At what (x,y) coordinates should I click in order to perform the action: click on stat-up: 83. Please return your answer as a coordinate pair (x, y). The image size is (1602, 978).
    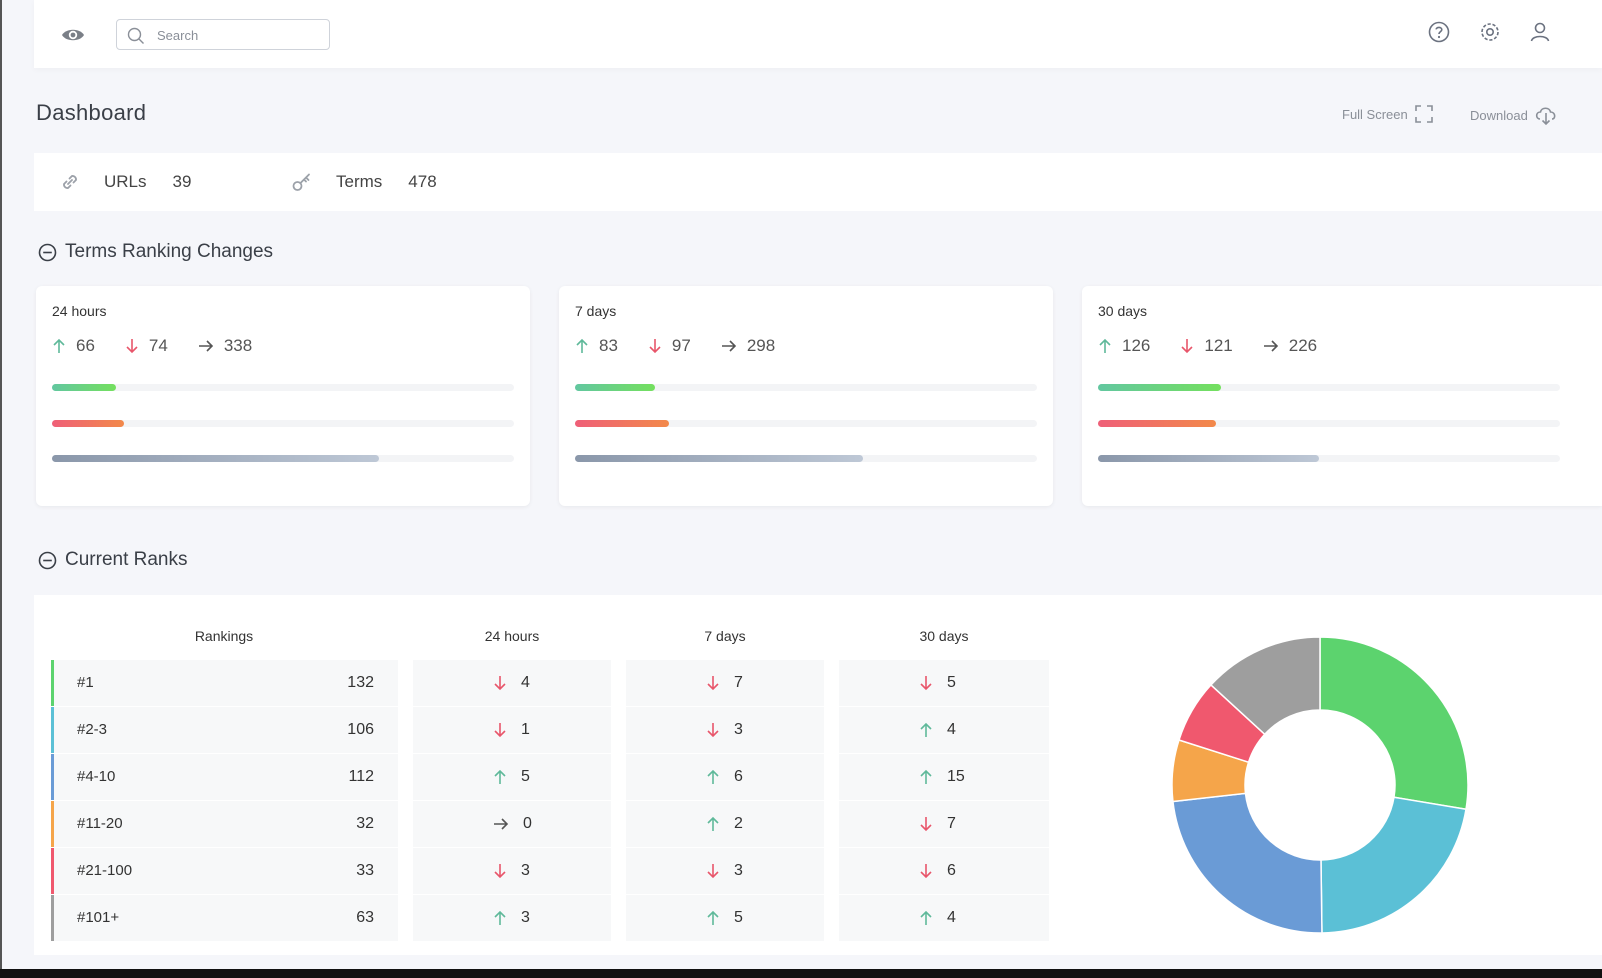
    Looking at the image, I should click on (596, 346).